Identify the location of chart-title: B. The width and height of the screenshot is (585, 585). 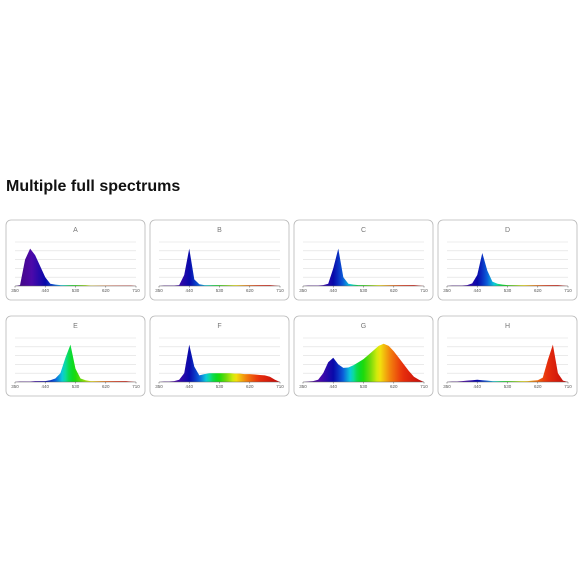
(219, 230).